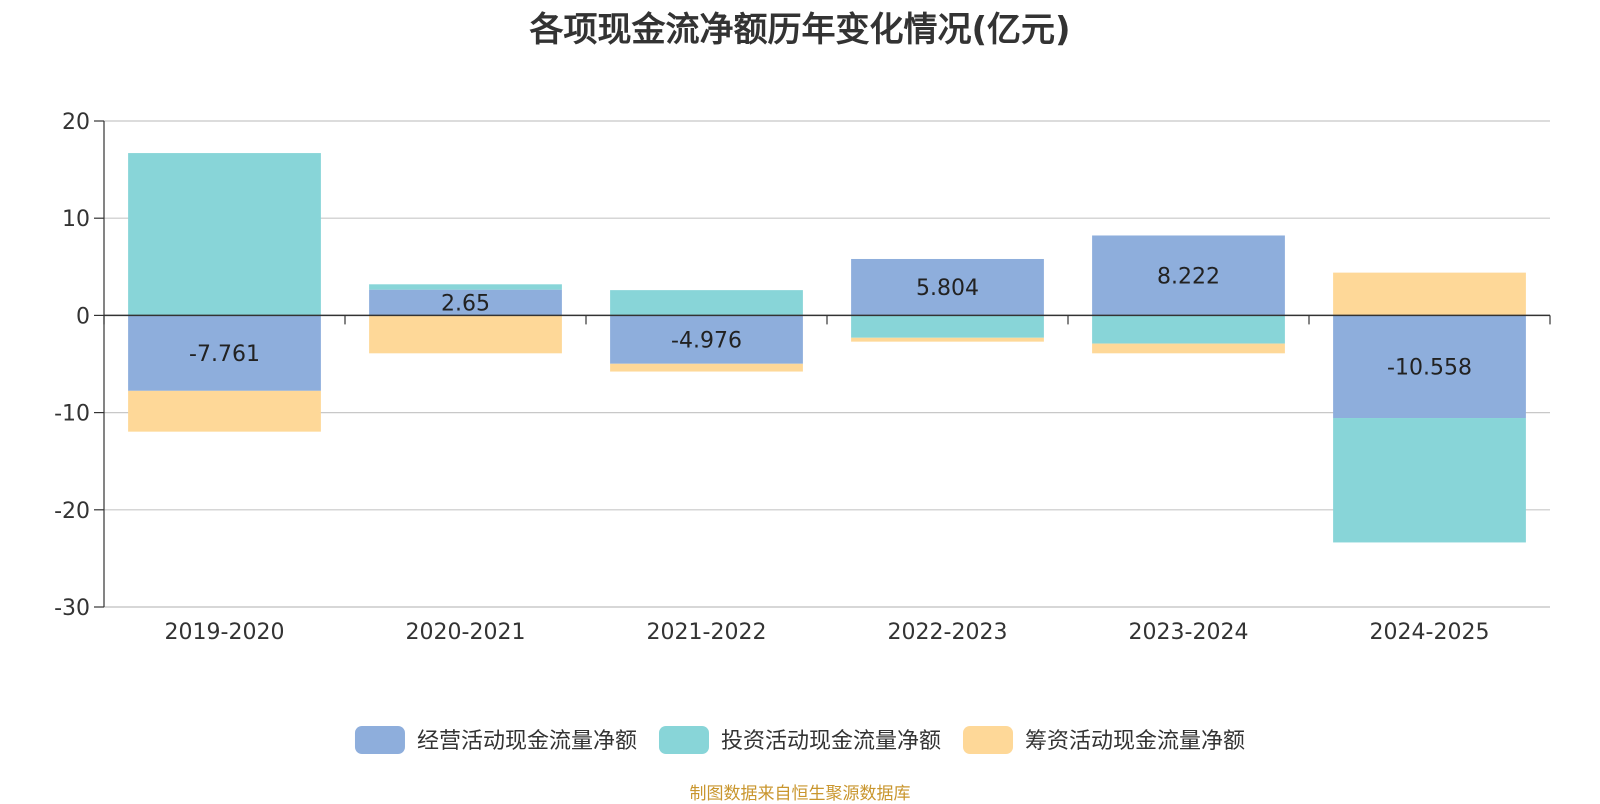  I want to click on x-tick-label: 2020-2021, so click(466, 632).